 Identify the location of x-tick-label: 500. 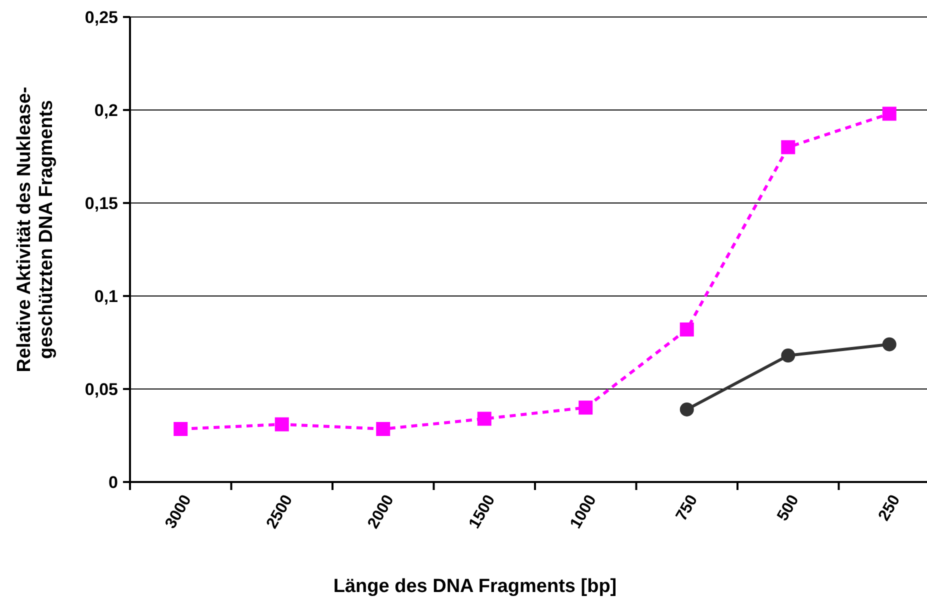
(788, 508).